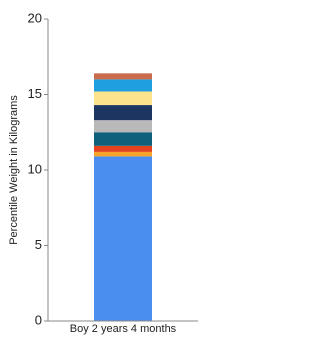 The height and width of the screenshot is (350, 320). Describe the element at coordinates (123, 329) in the screenshot. I see `x-tick-label: Boy 2 years 4 months` at that location.